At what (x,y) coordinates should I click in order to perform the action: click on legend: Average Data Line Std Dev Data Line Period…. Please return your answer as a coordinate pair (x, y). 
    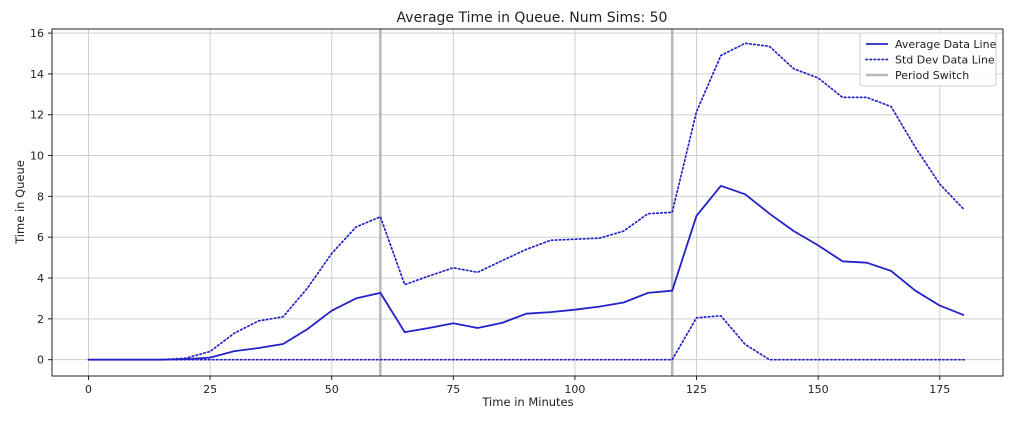
    Looking at the image, I should click on (928, 59).